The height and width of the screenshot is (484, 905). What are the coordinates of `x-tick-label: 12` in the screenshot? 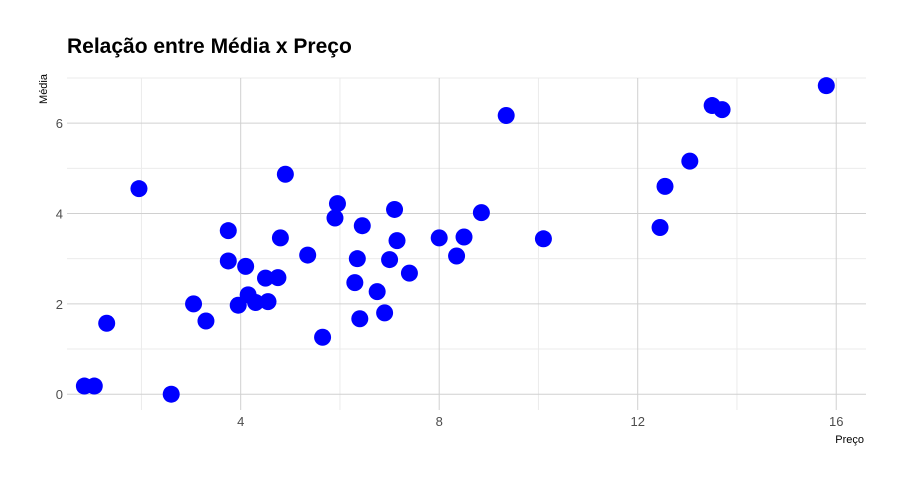 It's located at (637, 421).